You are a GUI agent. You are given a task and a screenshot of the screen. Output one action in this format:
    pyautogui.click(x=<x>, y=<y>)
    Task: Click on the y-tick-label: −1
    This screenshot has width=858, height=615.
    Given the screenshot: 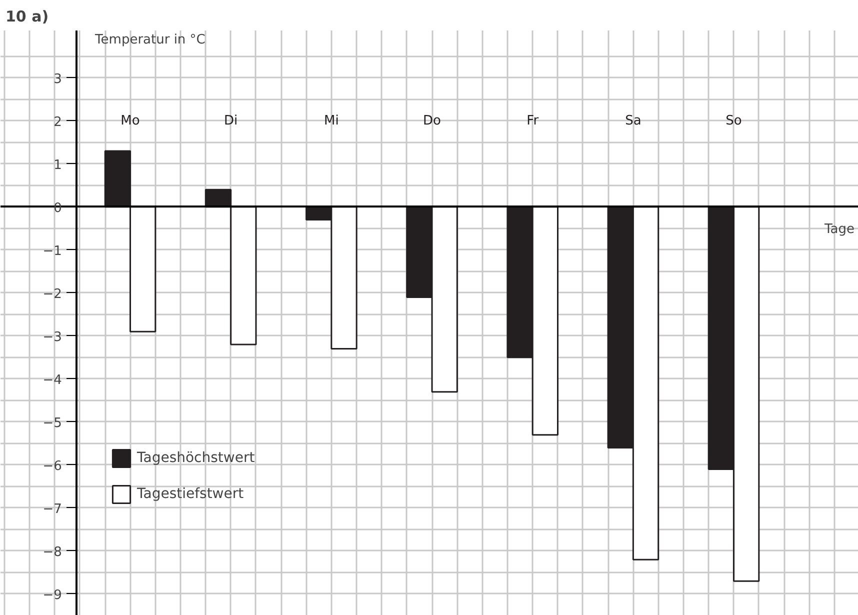 What is the action you would take?
    pyautogui.click(x=52, y=251)
    